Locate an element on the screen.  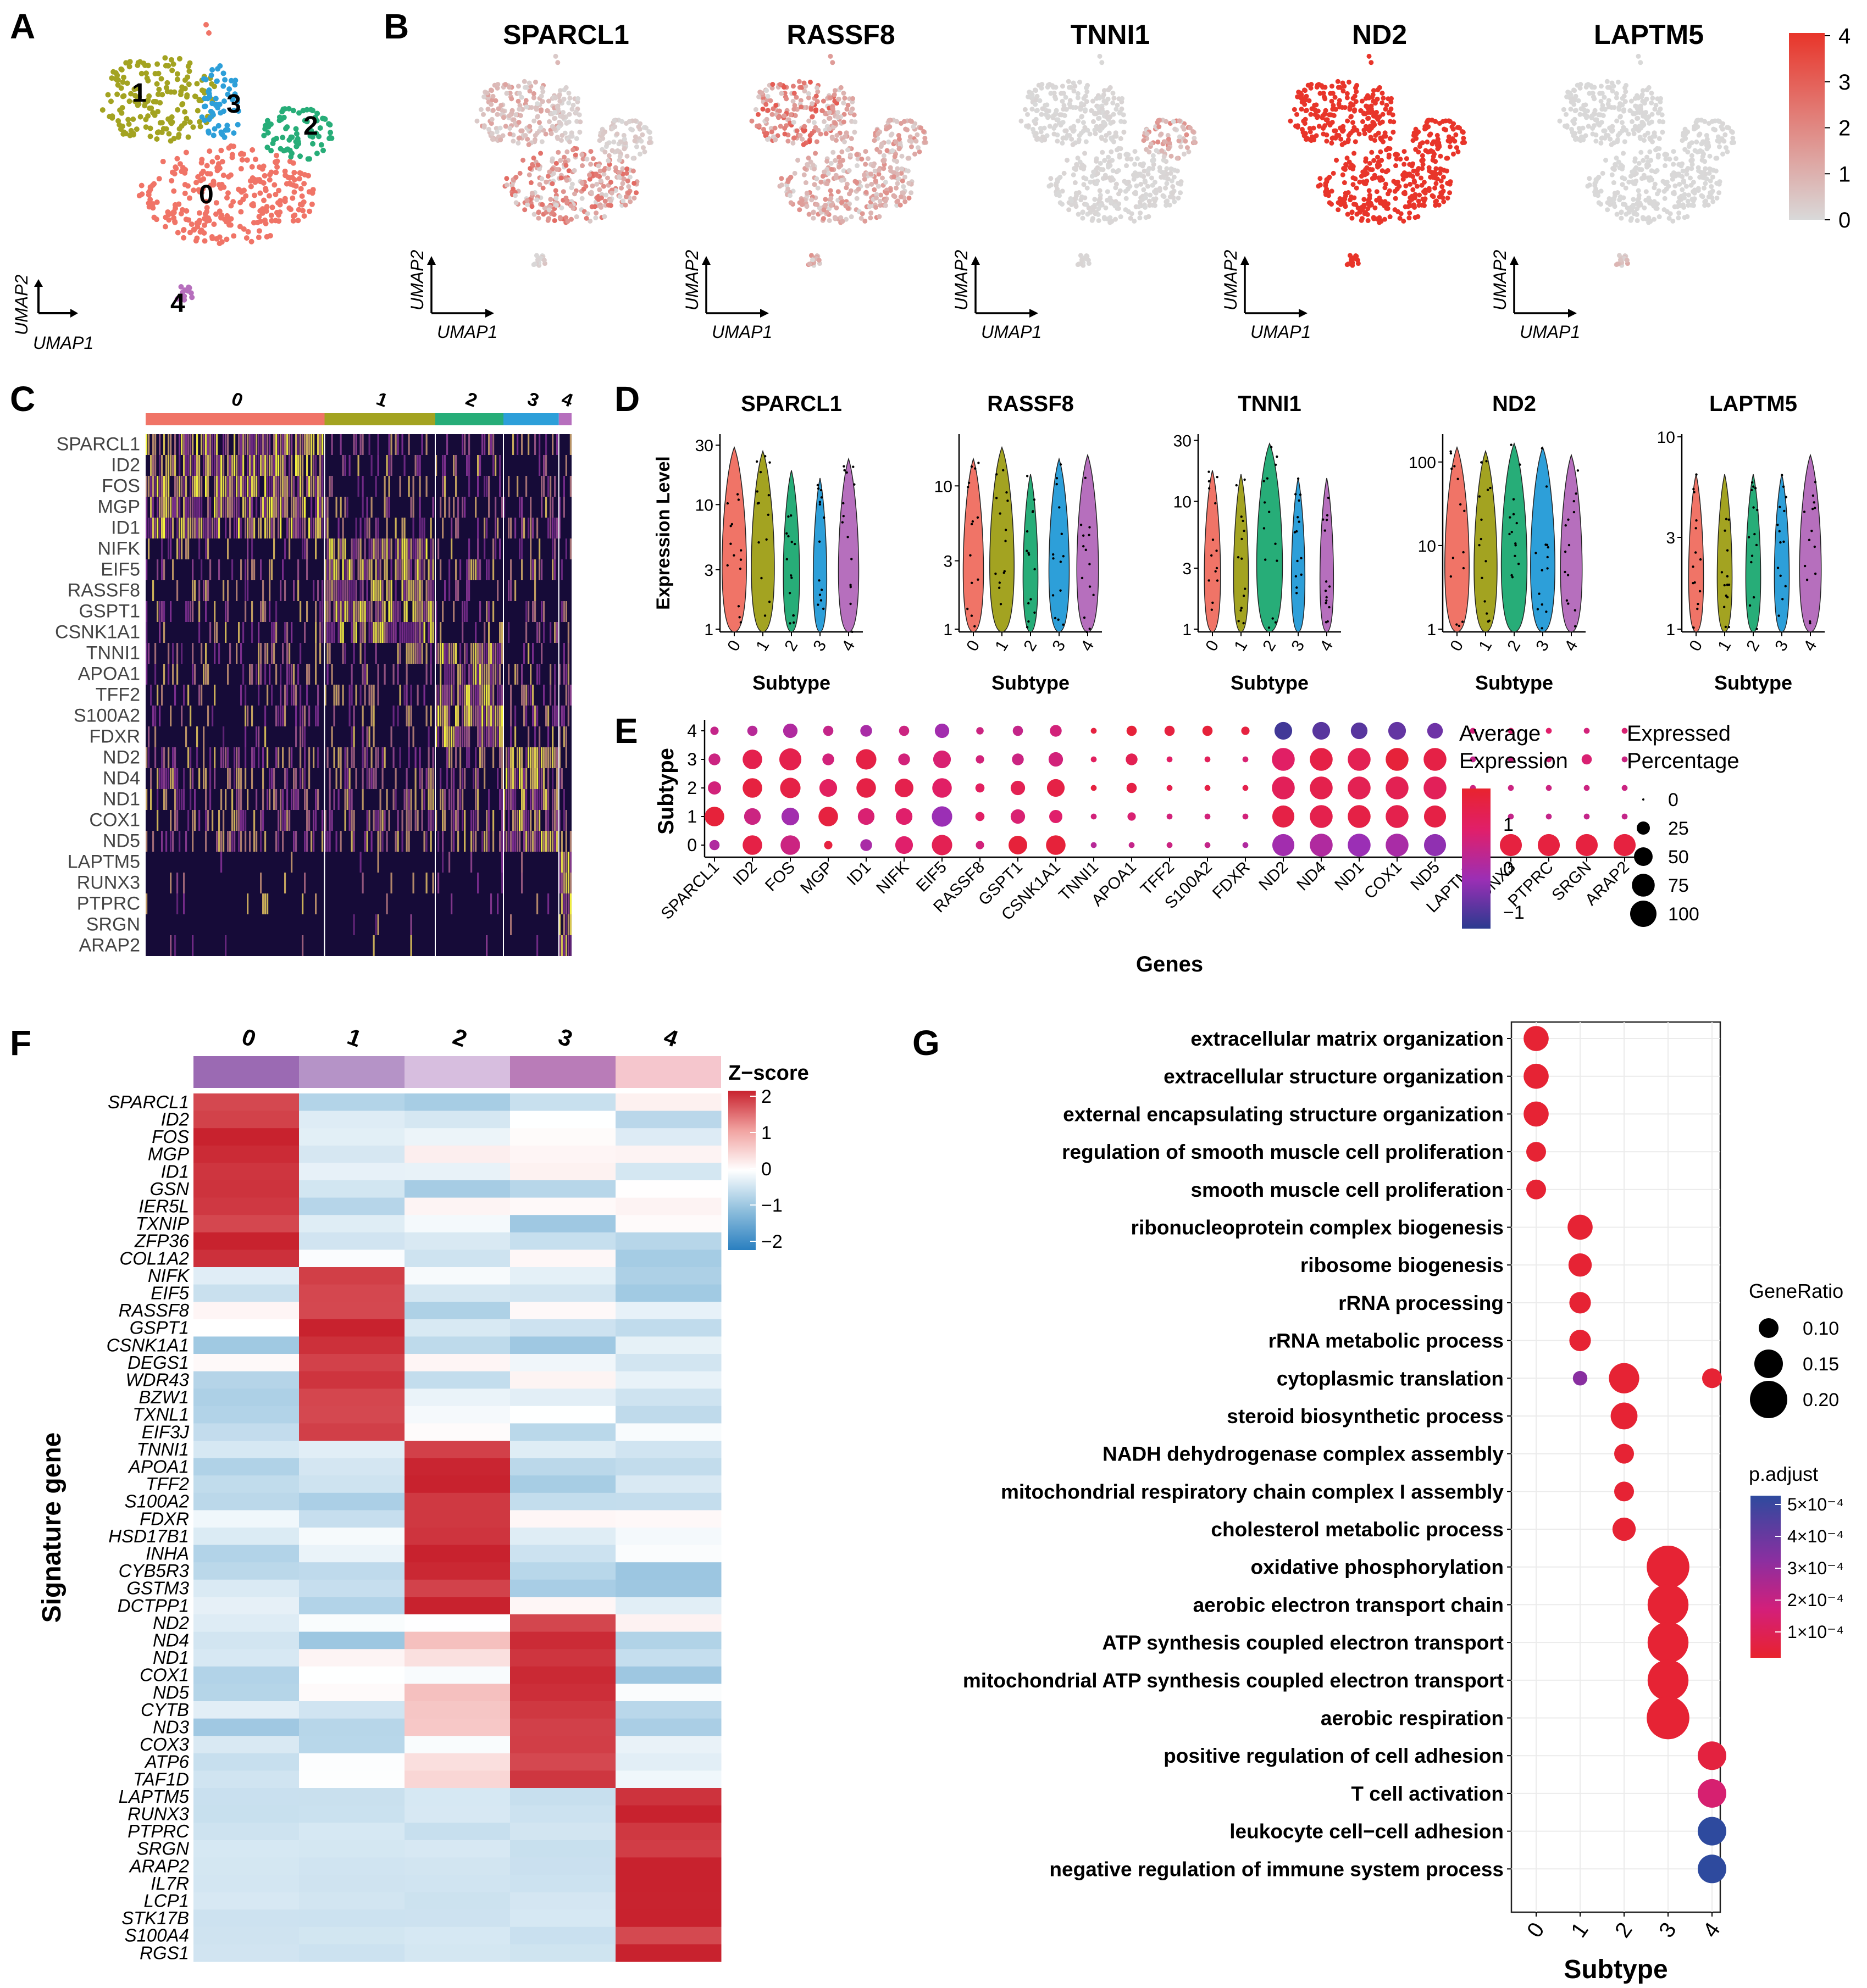
cluster-label-3: 3 is located at coordinates (233, 105).